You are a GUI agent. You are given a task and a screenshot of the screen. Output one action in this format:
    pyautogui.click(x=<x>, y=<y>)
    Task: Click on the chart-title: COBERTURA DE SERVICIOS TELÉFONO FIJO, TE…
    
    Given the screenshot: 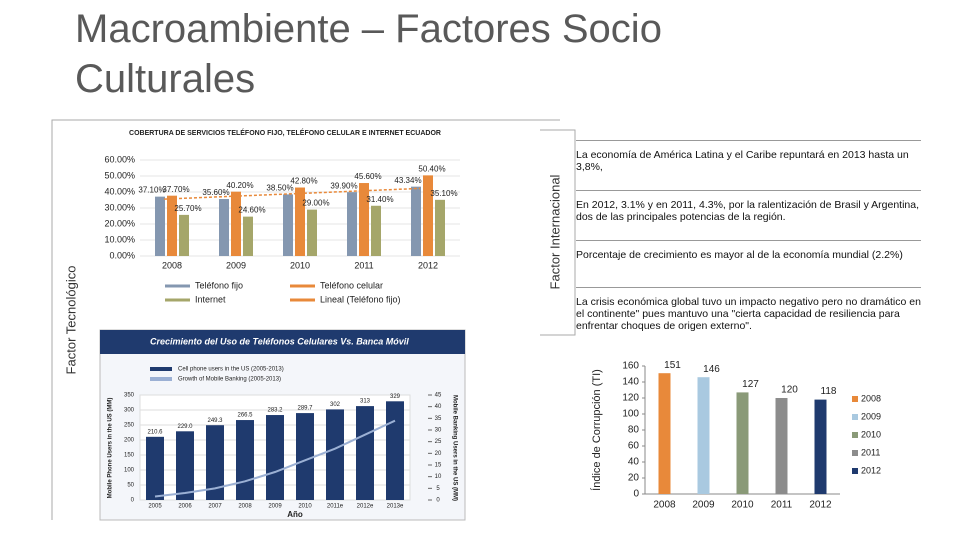 What is the action you would take?
    pyautogui.click(x=285, y=132)
    